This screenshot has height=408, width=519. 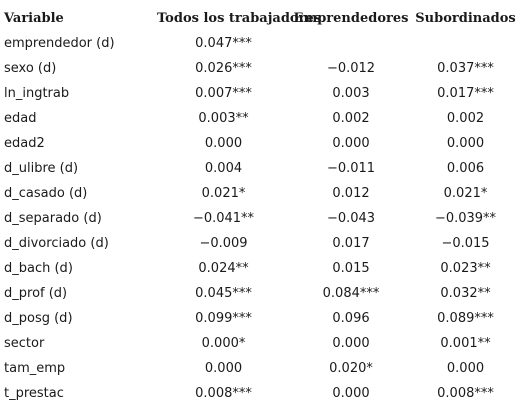 What do you see at coordinates (223, 118) in the screenshot?
I see `cell-todos: 0.003**` at bounding box center [223, 118].